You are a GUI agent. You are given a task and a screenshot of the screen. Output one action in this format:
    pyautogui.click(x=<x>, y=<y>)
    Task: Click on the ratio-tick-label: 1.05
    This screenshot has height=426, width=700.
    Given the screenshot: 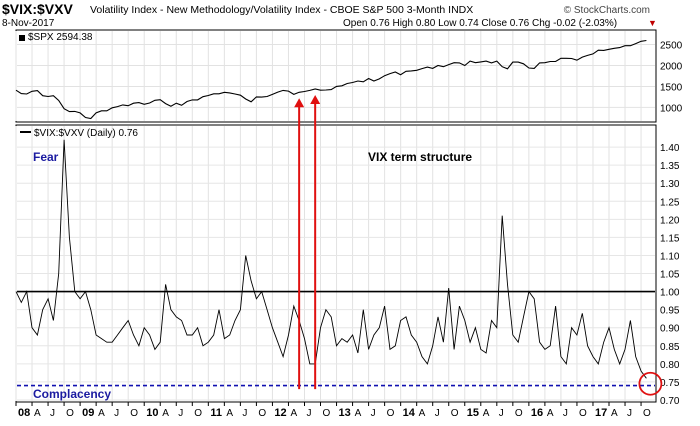 What is the action you would take?
    pyautogui.click(x=670, y=275)
    